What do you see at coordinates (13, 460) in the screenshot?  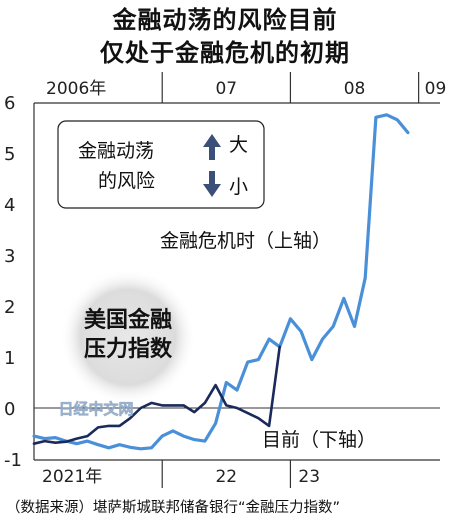 I see `y-tick-label: -1` at bounding box center [13, 460].